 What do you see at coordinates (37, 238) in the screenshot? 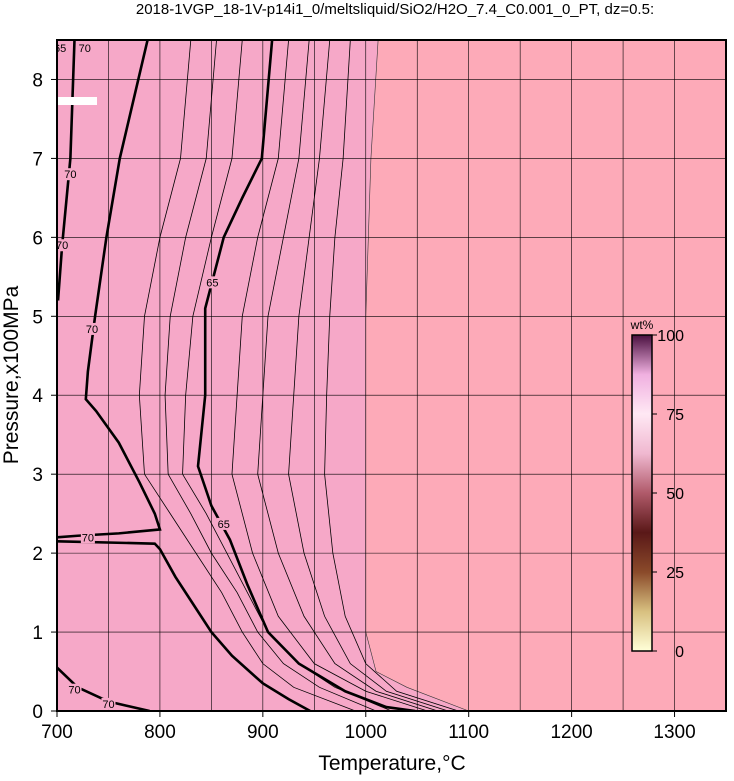
I see `y-tick-label: 6` at bounding box center [37, 238].